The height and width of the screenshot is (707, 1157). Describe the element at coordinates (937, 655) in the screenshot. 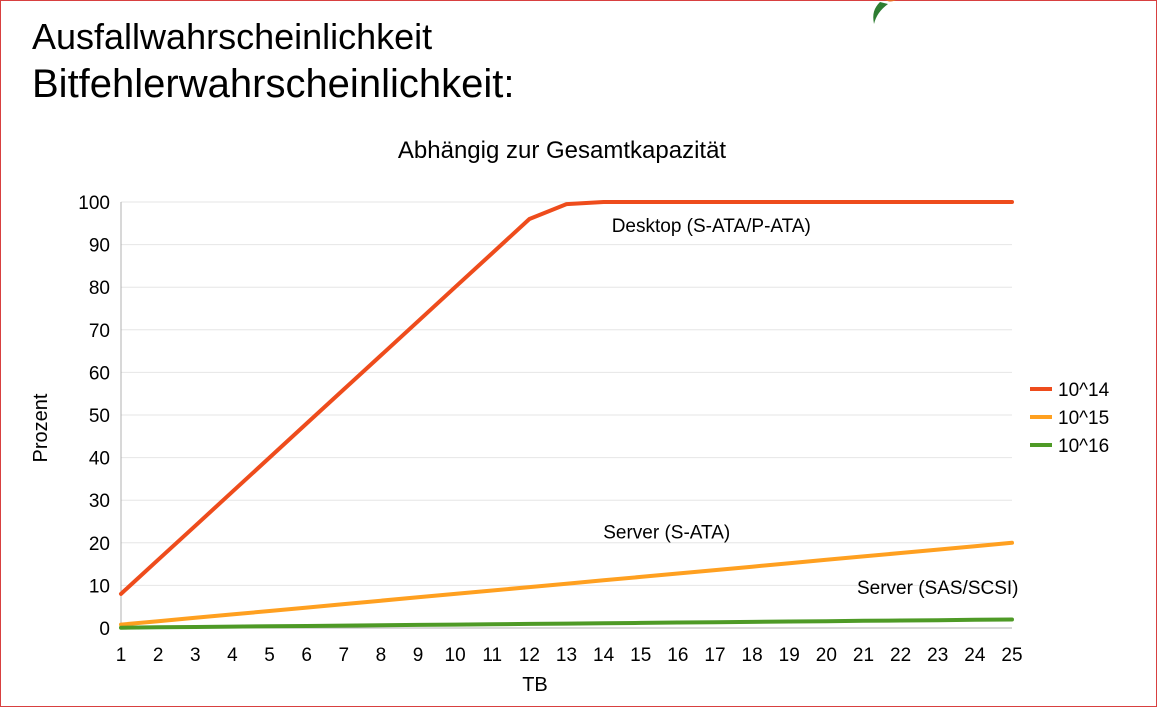

I see `x-tick-label: 23` at that location.